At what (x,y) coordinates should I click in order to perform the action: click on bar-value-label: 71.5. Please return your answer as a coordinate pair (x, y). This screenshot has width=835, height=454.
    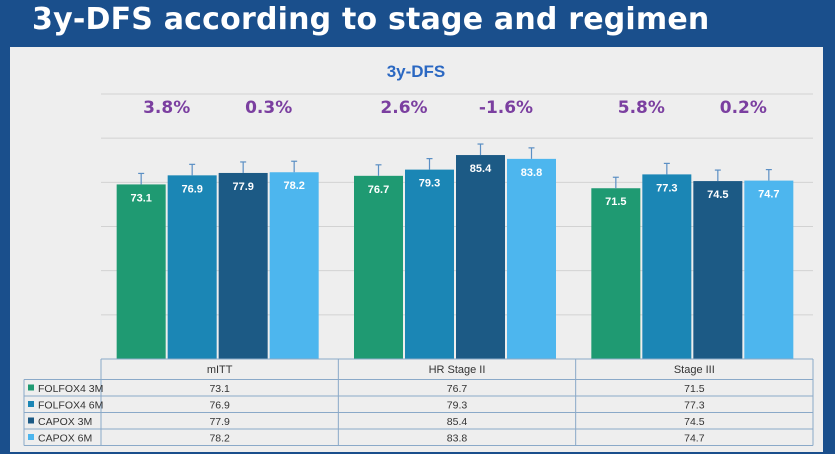
    Looking at the image, I should click on (615, 202).